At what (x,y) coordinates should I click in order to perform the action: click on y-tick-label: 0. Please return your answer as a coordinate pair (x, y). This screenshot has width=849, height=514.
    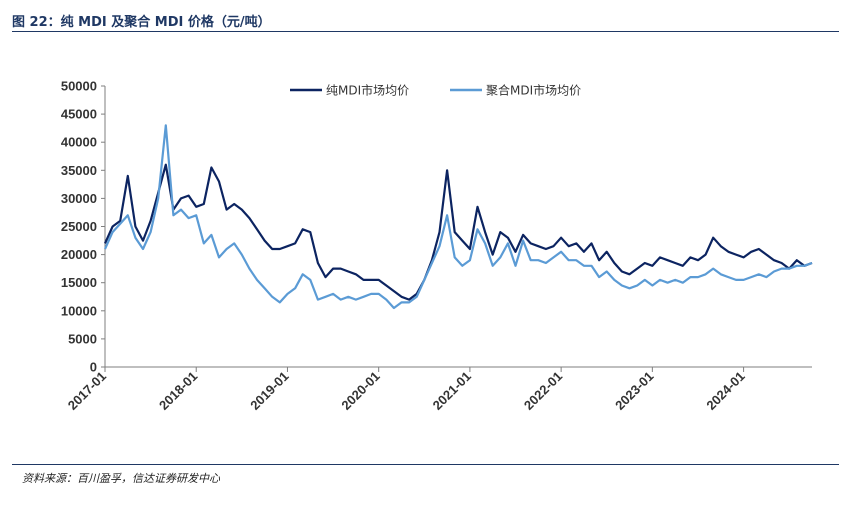
    Looking at the image, I should click on (93, 367).